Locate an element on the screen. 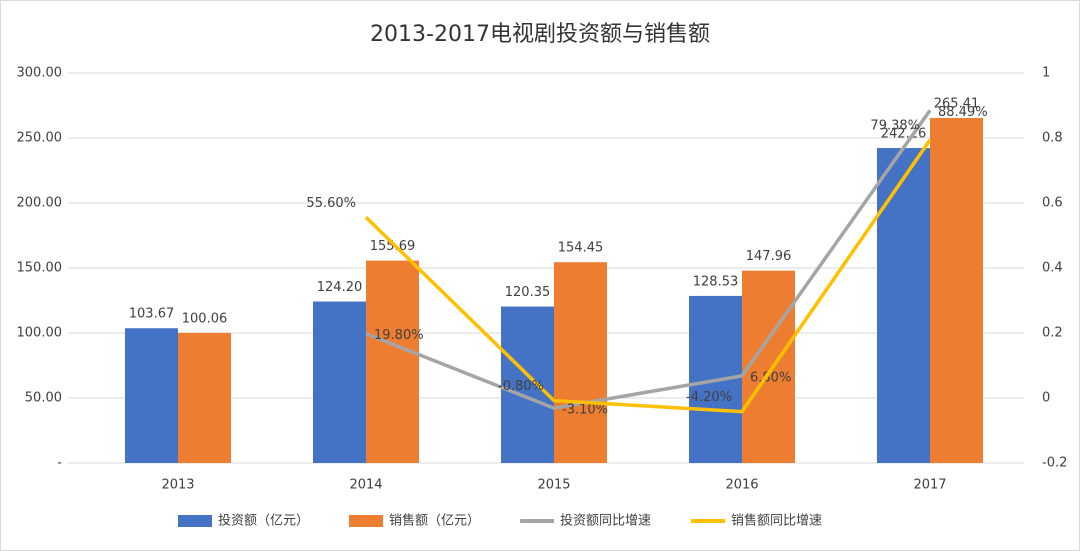 The width and height of the screenshot is (1080, 551). x-tick-label: 2013 is located at coordinates (177, 485).